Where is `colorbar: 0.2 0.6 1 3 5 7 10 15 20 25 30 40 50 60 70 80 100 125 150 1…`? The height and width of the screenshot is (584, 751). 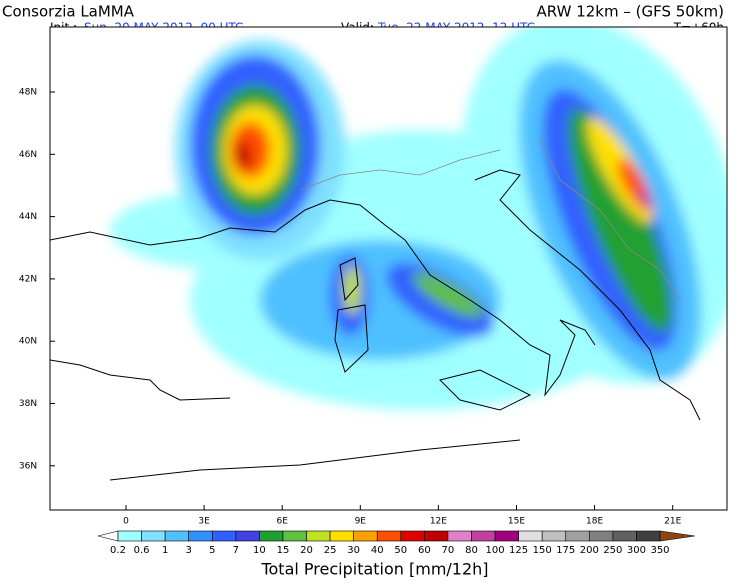 colorbar: 0.2 0.6 1 3 5 7 10 15 20 25 30 40 50 60 70 80 100 125 150 1… is located at coordinates (396, 543).